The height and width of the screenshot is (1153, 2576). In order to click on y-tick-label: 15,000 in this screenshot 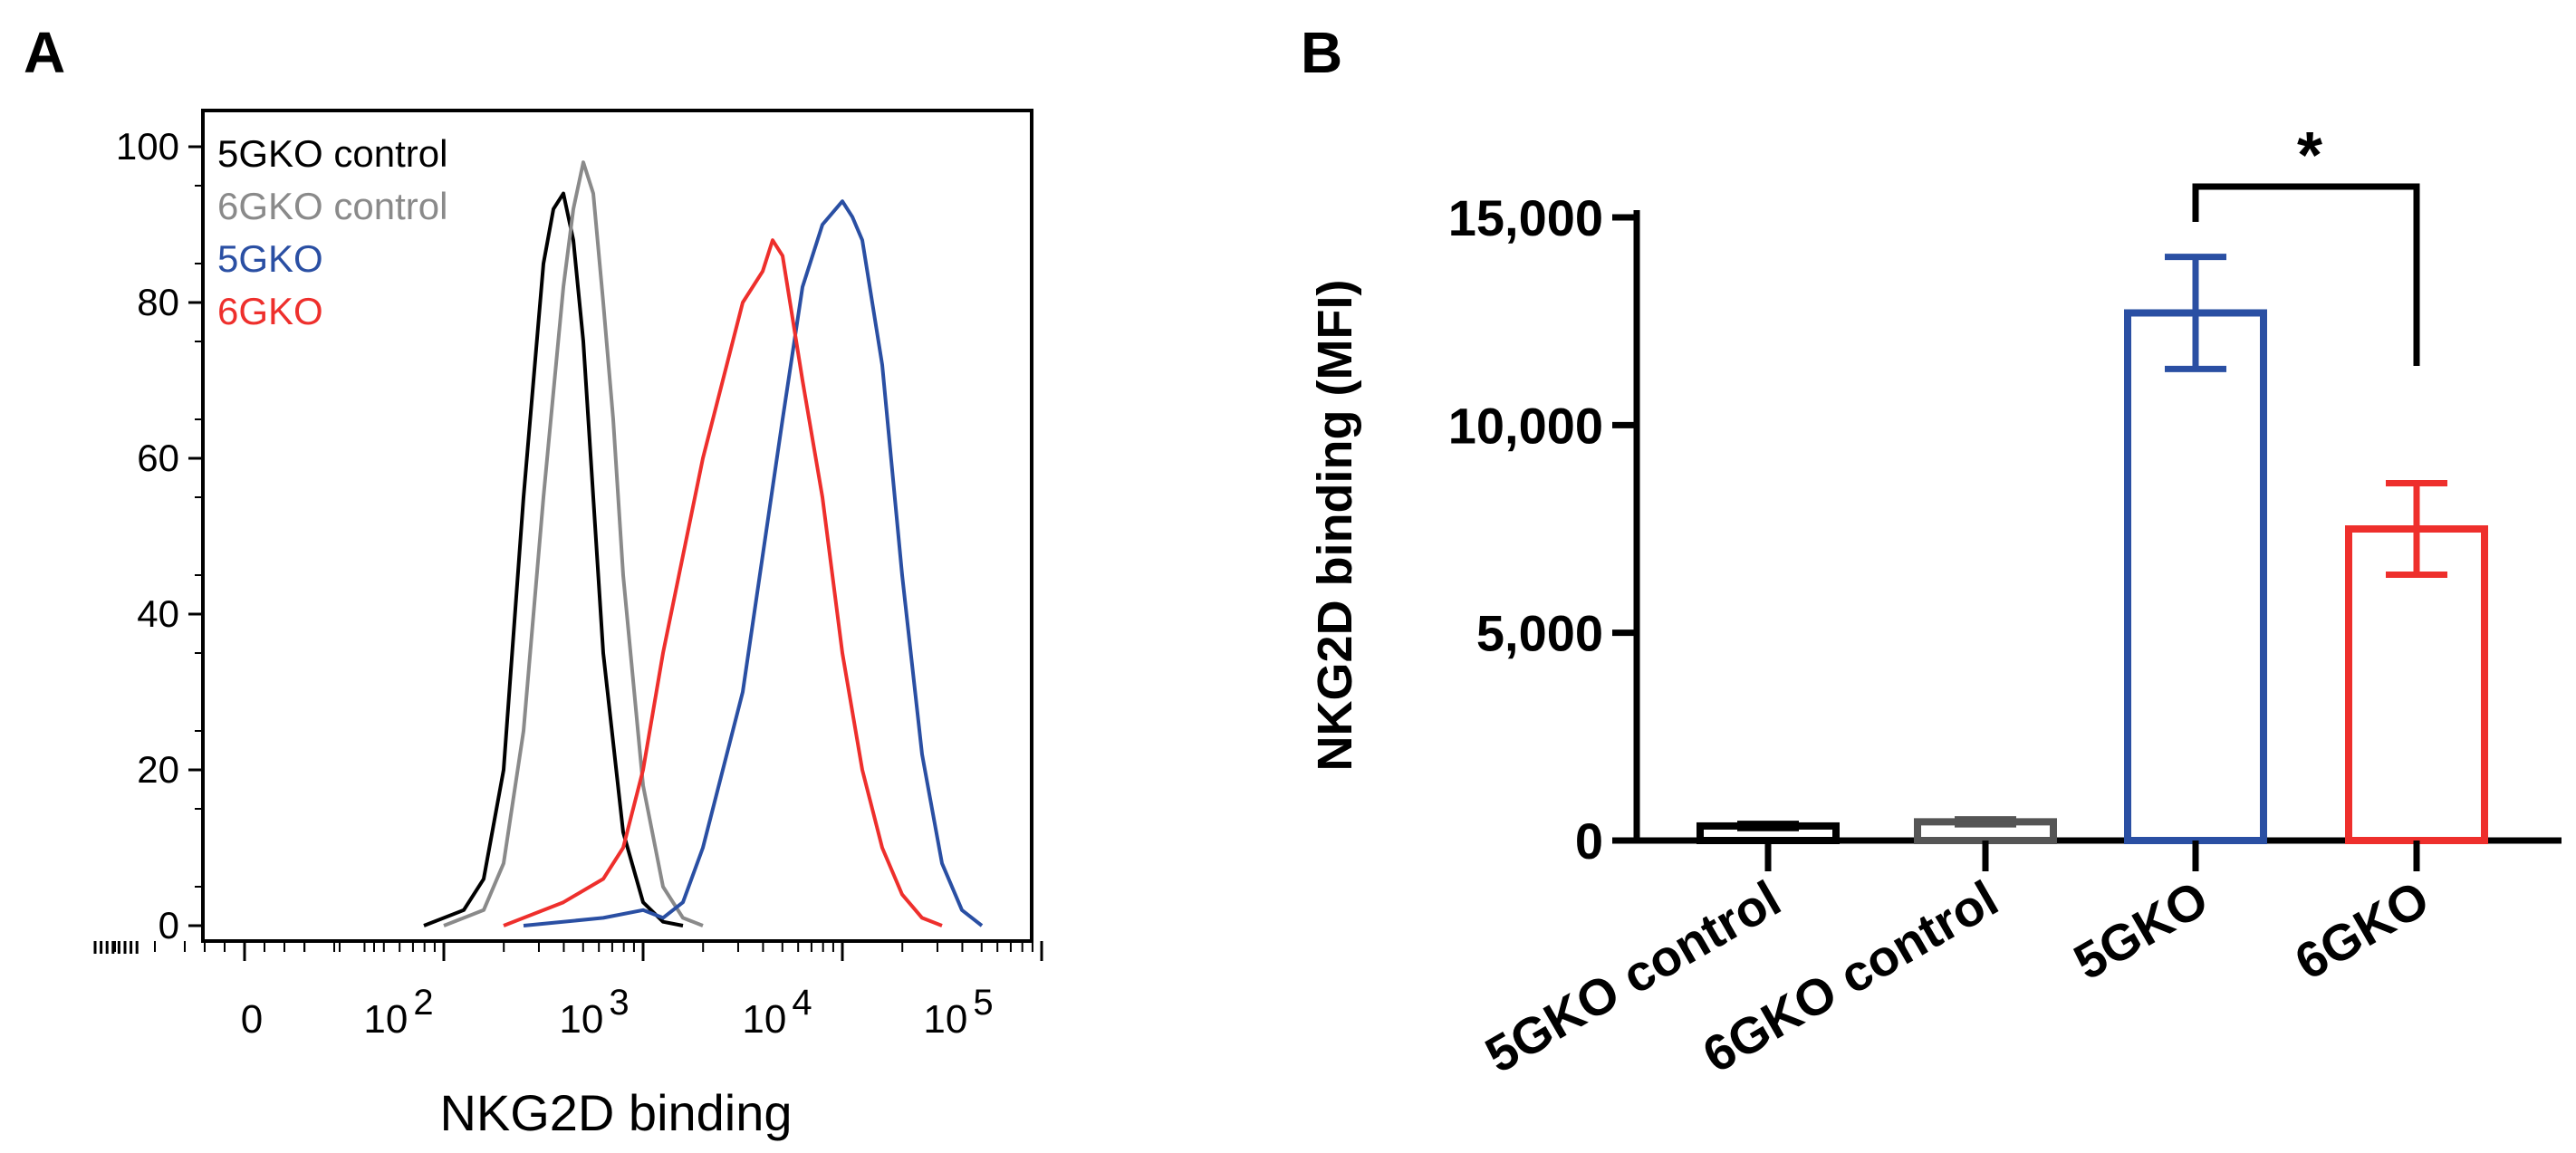, I will do `click(1525, 217)`.